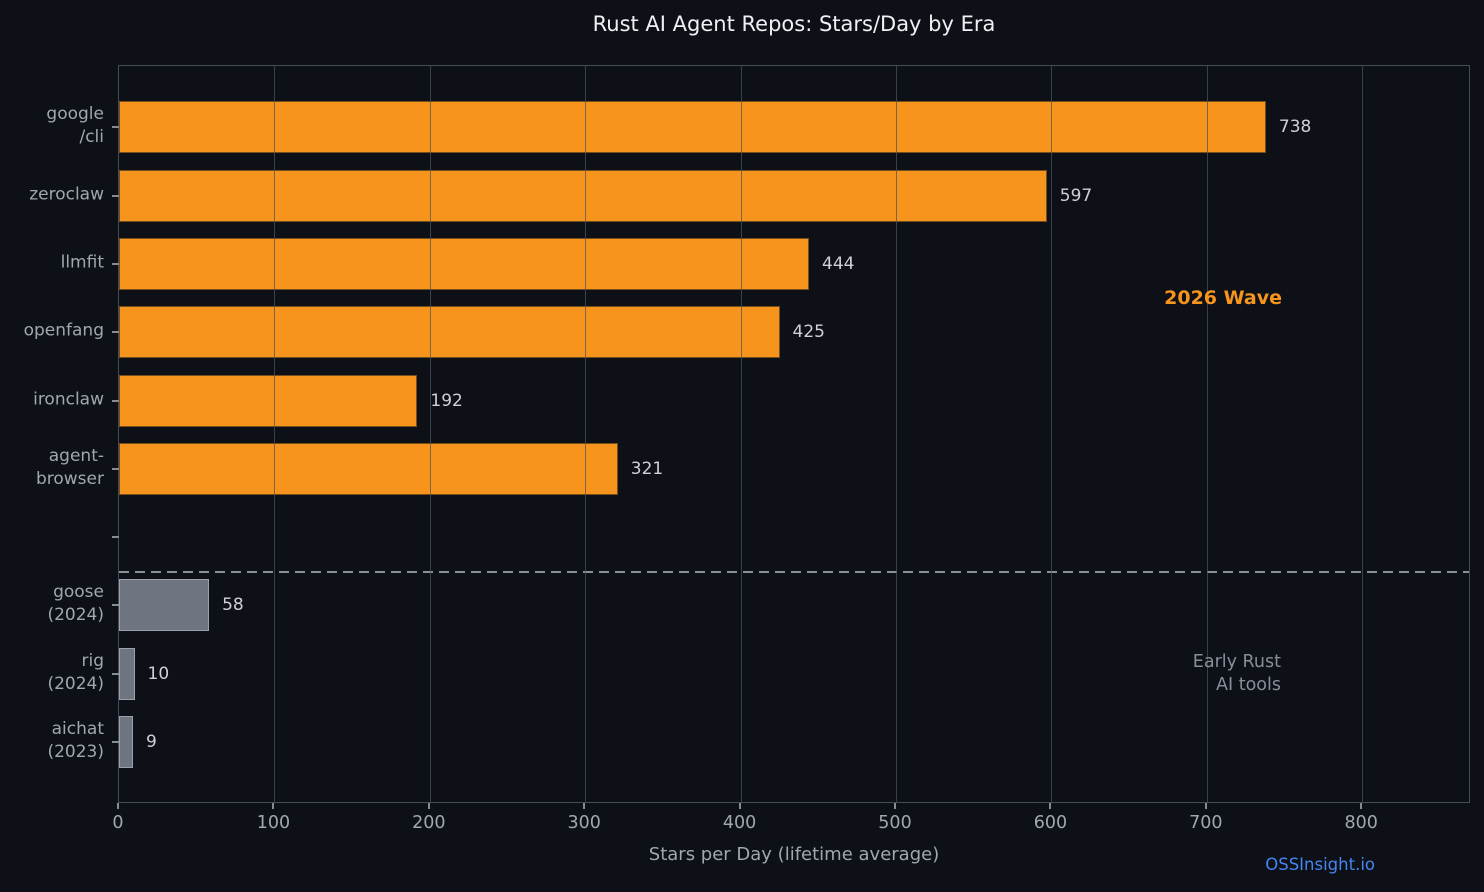 The image size is (1484, 892). Describe the element at coordinates (1236, 662) in the screenshot. I see `annotation-early-line-1: Early Rust` at that location.